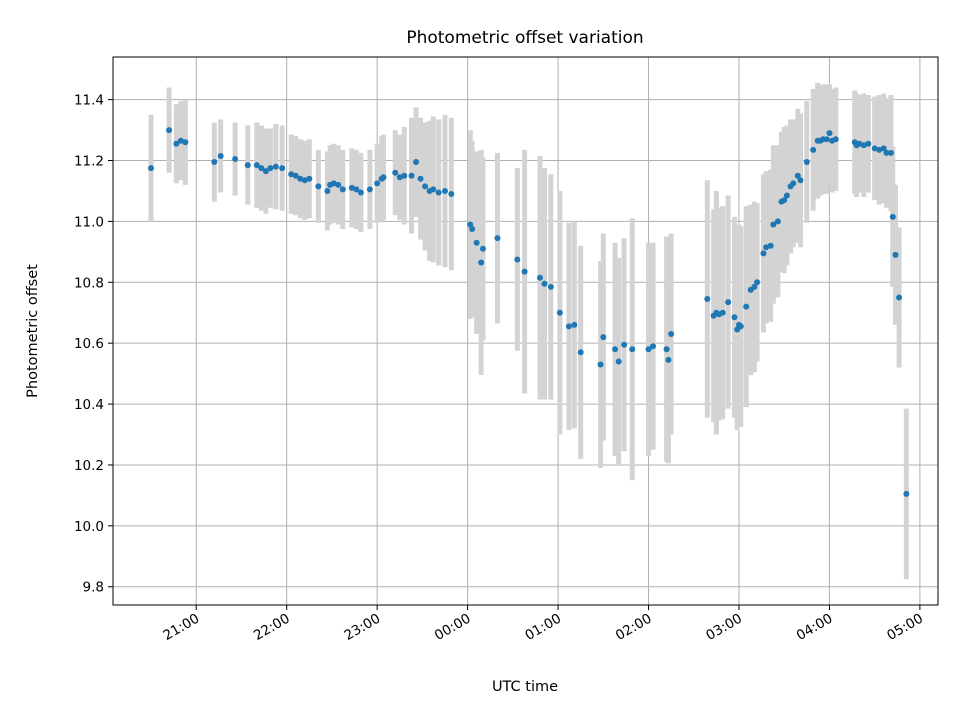  Describe the element at coordinates (33, 331) in the screenshot. I see `y-axis-label: Photometric offset` at that location.